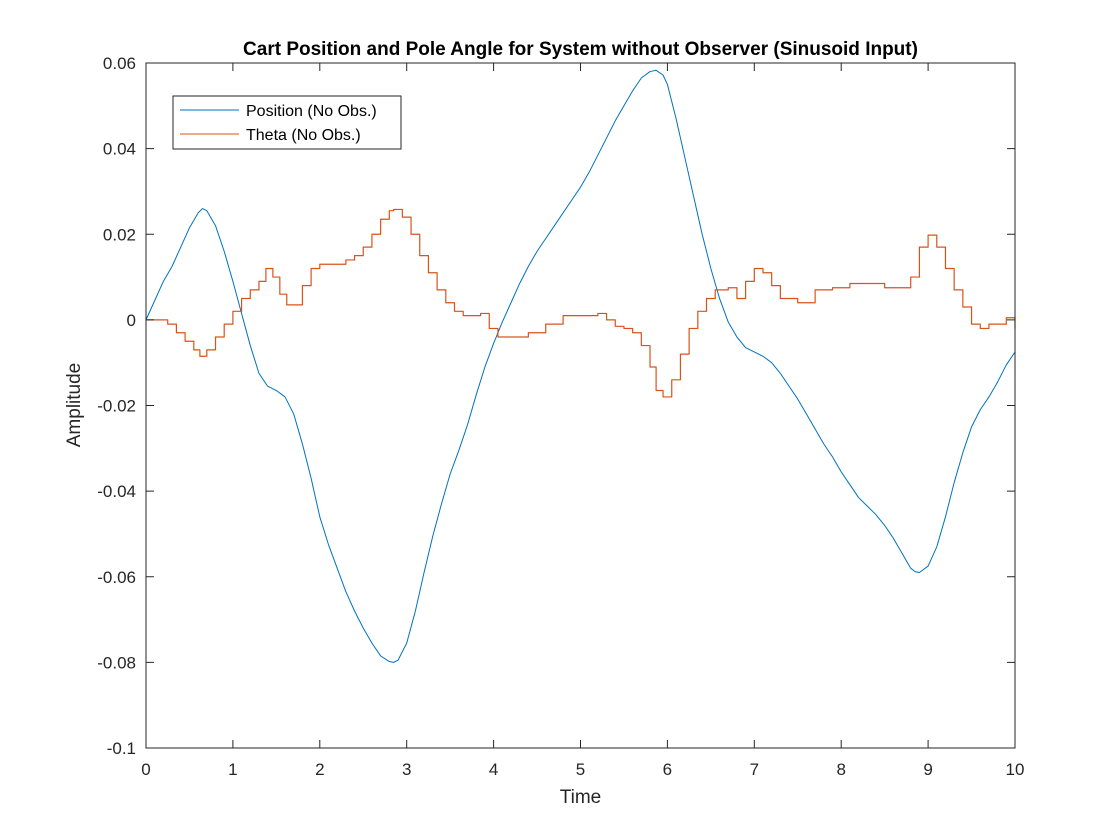 This screenshot has width=1120, height=840. Describe the element at coordinates (116, 406) in the screenshot. I see `y-tick-label: -0.02` at that location.